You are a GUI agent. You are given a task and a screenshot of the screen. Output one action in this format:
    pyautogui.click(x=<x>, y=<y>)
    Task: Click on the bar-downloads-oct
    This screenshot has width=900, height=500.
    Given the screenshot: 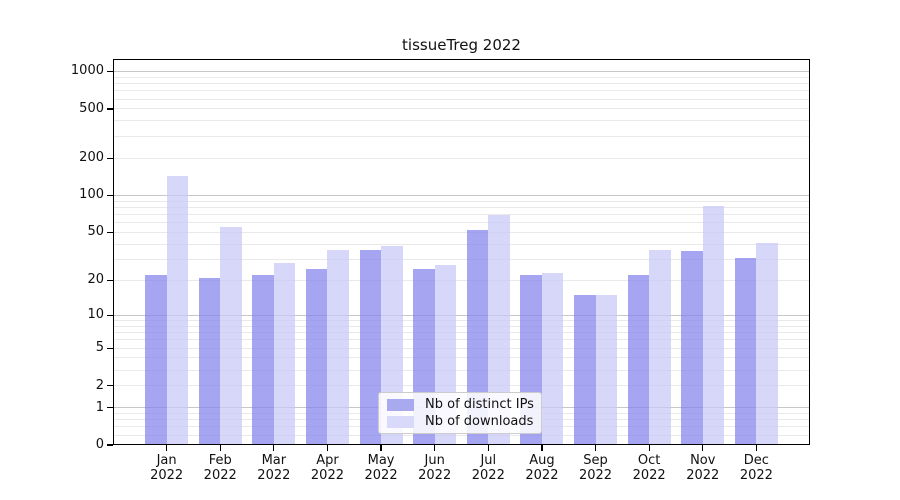 What is the action you would take?
    pyautogui.click(x=660, y=347)
    